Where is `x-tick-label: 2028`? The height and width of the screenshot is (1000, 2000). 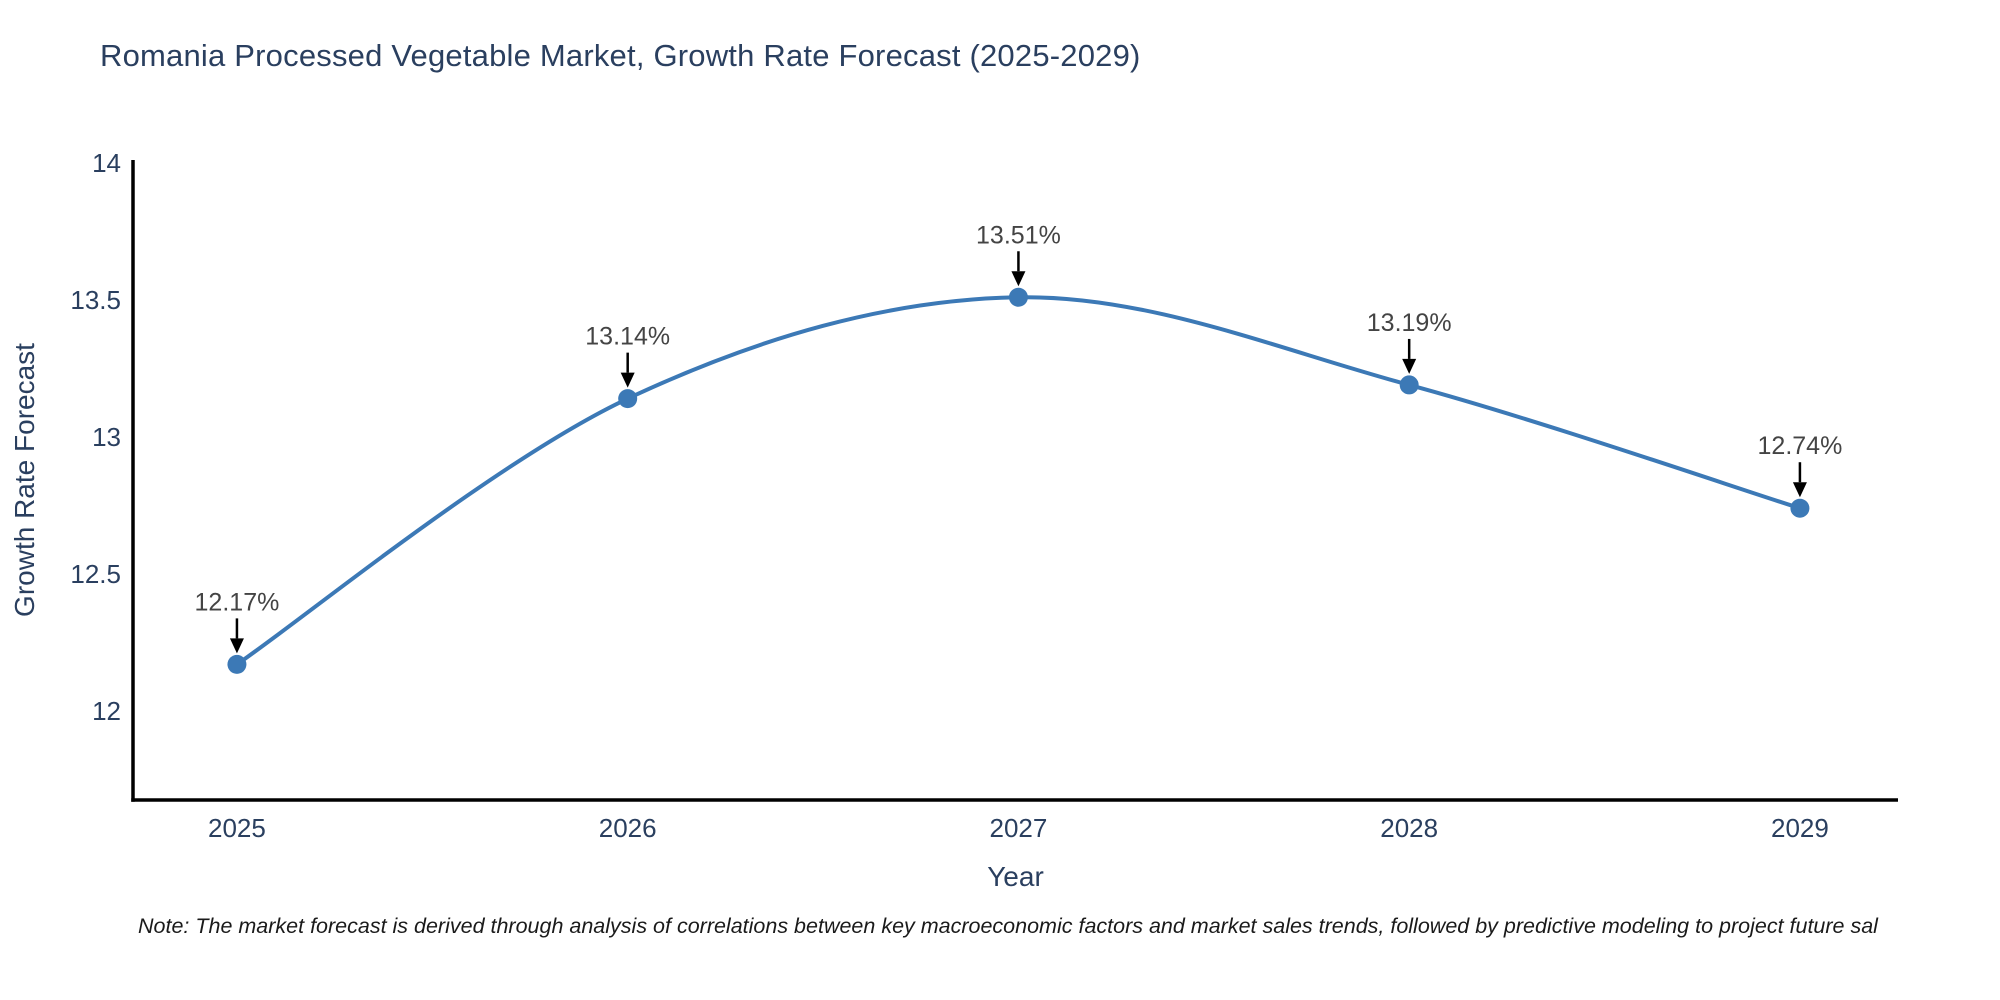
x-tick-label: 2028 is located at coordinates (1409, 828).